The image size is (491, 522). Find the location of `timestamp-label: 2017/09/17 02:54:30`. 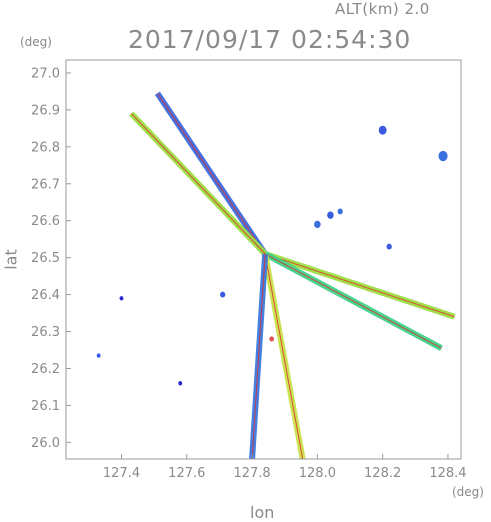

timestamp-label: 2017/09/17 02:54:30 is located at coordinates (270, 39).